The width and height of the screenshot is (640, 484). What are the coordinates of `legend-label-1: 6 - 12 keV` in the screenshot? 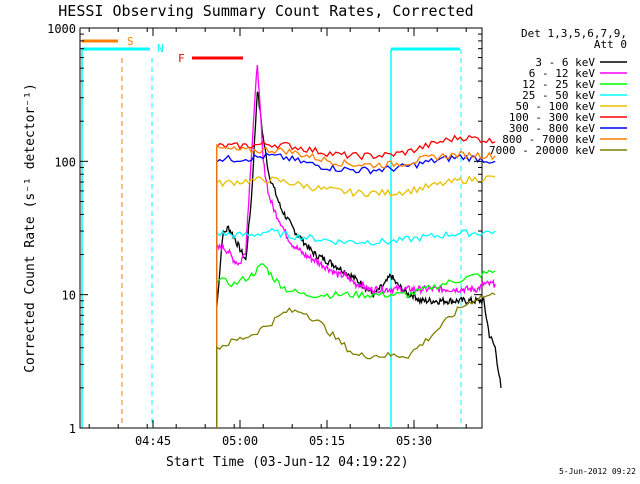 It's located at (562, 73).